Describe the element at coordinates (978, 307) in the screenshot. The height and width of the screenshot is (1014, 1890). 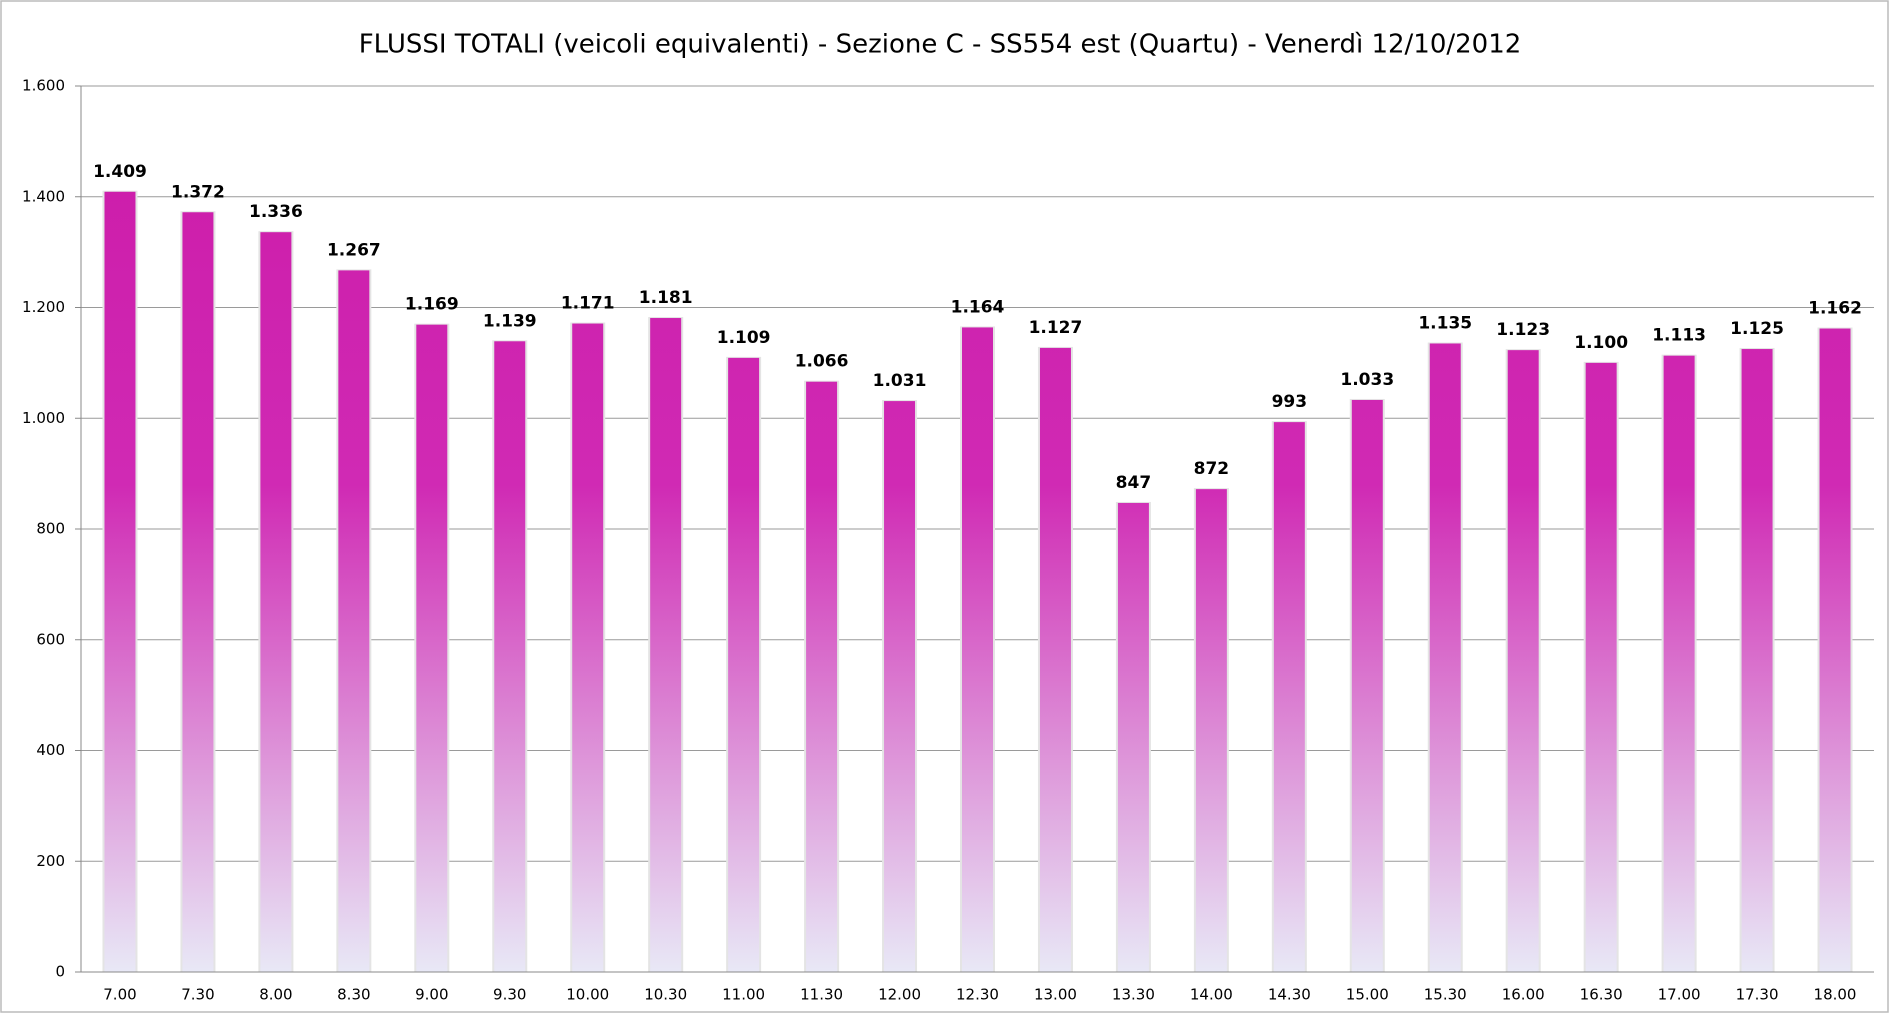
I see `value-label: 1.164` at that location.